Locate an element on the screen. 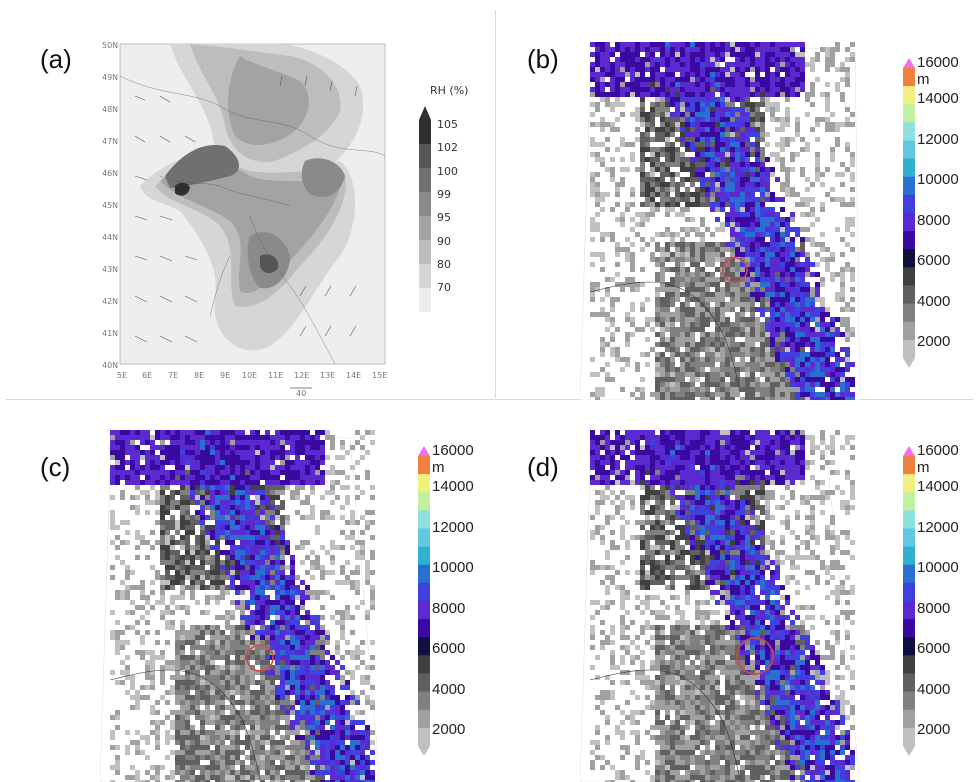  lat-label: 43N is located at coordinates (110, 269).